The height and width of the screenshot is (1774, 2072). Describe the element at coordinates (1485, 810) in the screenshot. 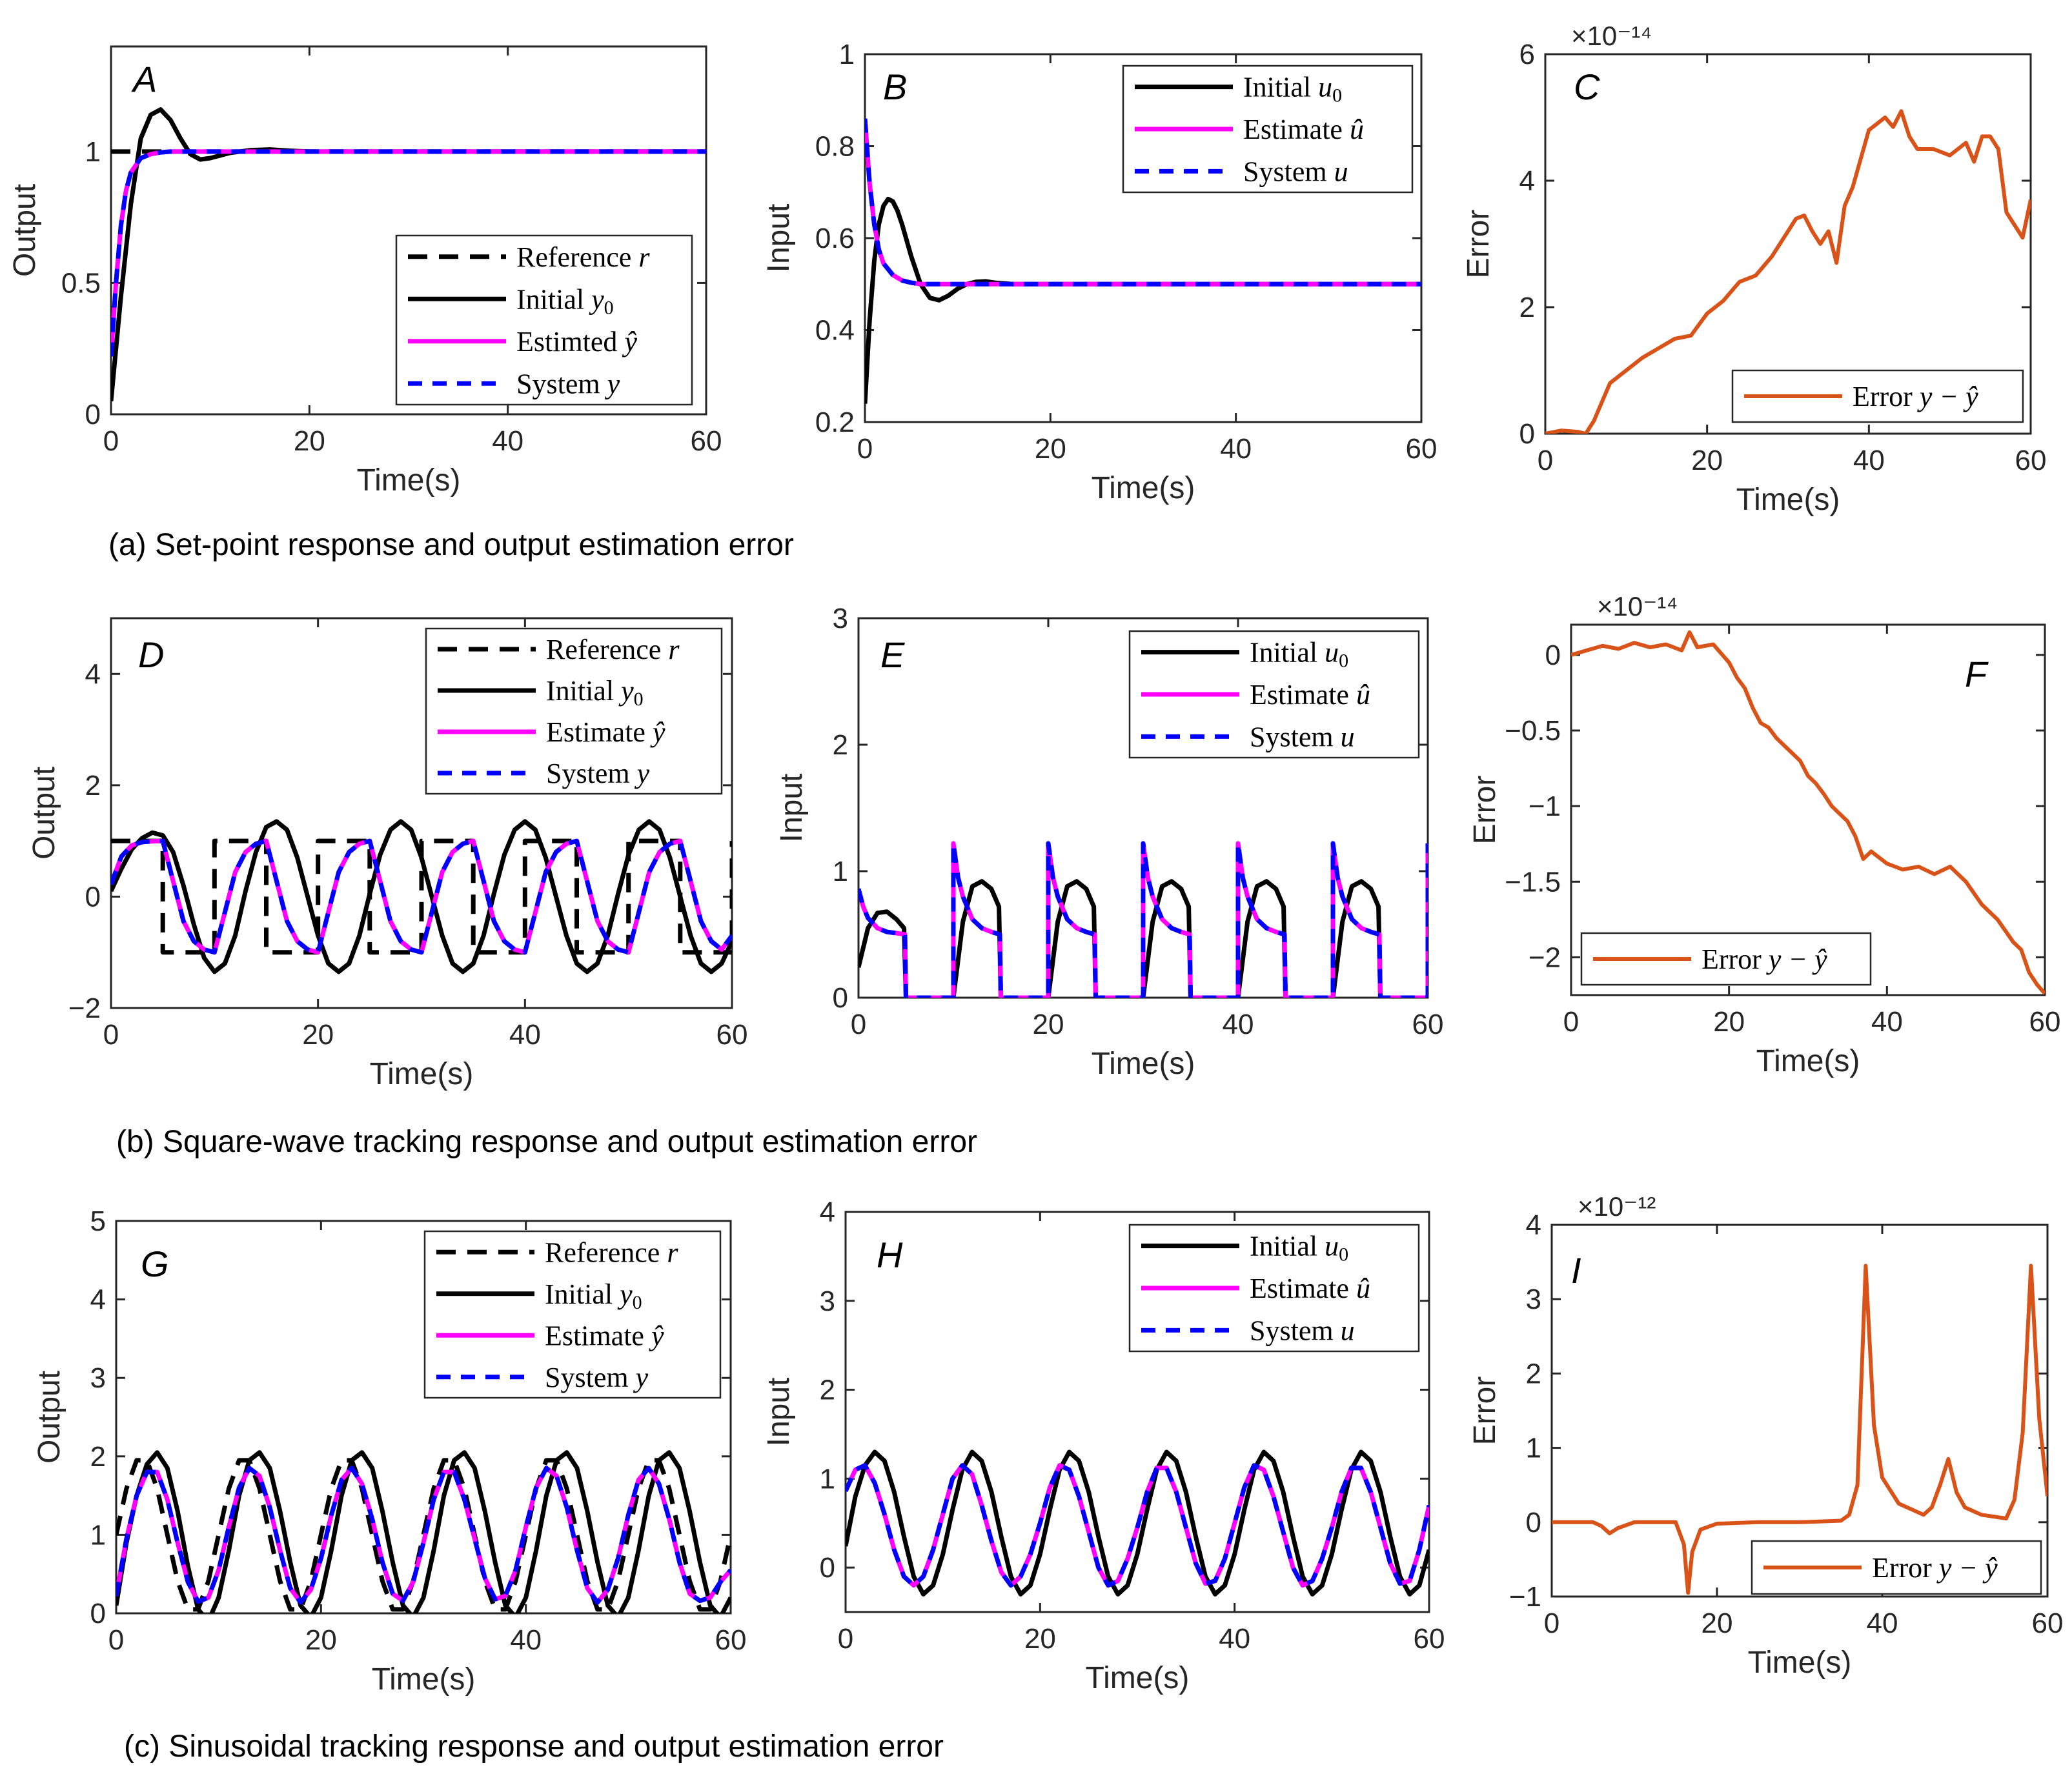

I see `y-axis-label: Error` at that location.